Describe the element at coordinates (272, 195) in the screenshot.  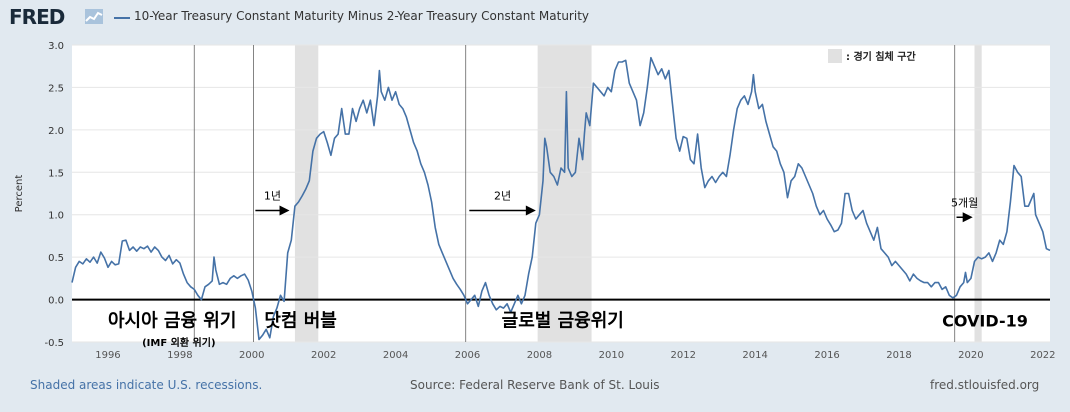
I see `arrow-label: 1년` at that location.